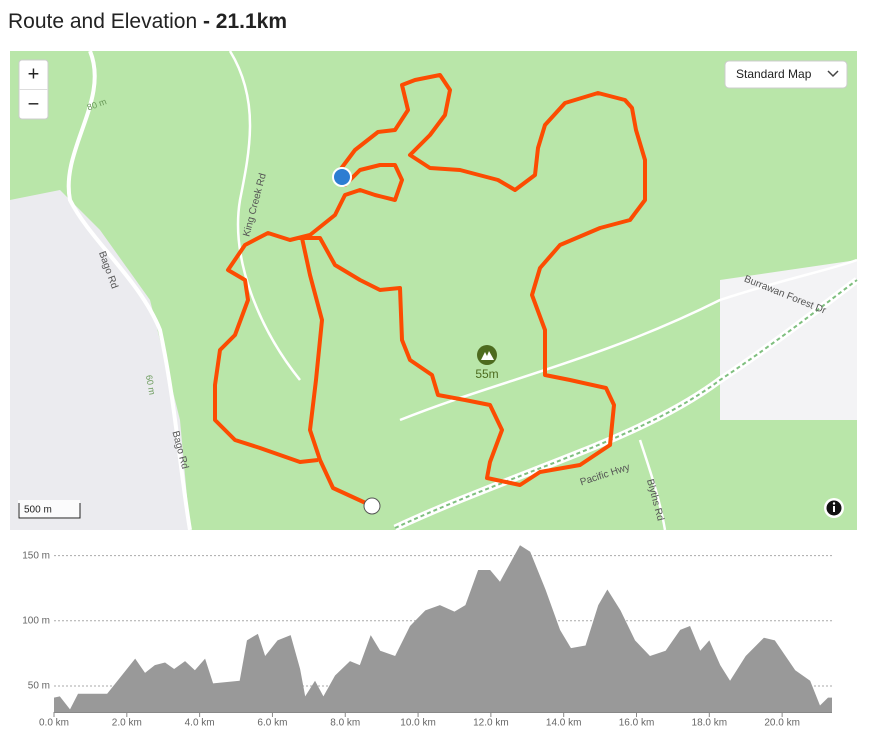 The image size is (870, 748). What do you see at coordinates (34, 74) in the screenshot?
I see `zoom-in: +` at bounding box center [34, 74].